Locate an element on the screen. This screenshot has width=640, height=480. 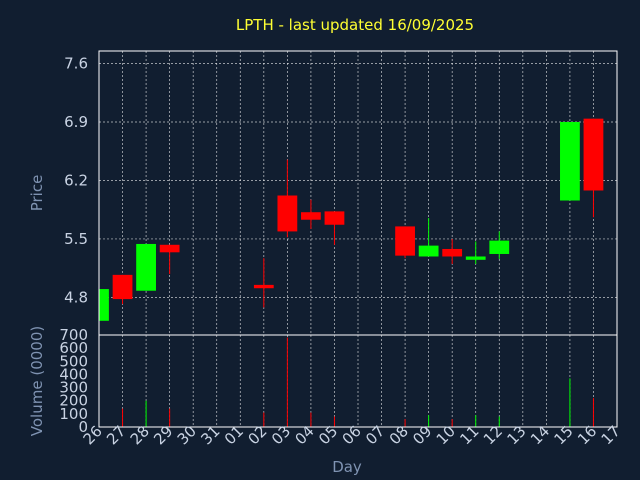
day-tick-label: 17 is located at coordinates (611, 435).